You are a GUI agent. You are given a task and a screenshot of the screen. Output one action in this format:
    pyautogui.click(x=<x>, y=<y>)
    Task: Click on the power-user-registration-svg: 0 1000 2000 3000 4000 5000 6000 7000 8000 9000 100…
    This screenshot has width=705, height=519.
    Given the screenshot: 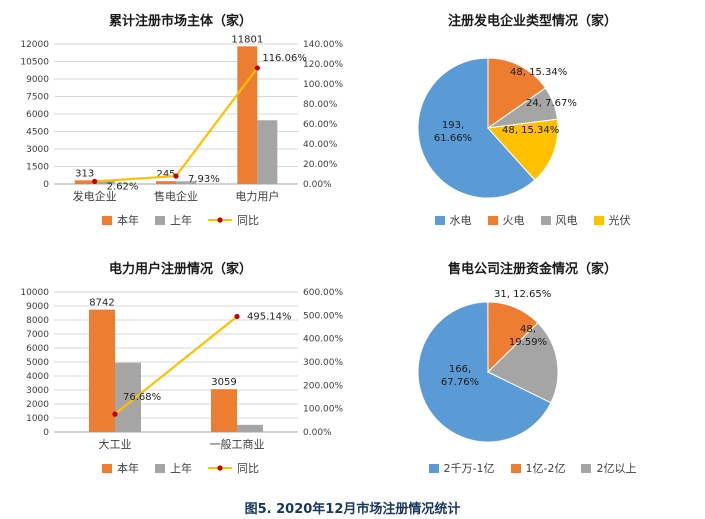 What is the action you would take?
    pyautogui.click(x=181, y=369)
    